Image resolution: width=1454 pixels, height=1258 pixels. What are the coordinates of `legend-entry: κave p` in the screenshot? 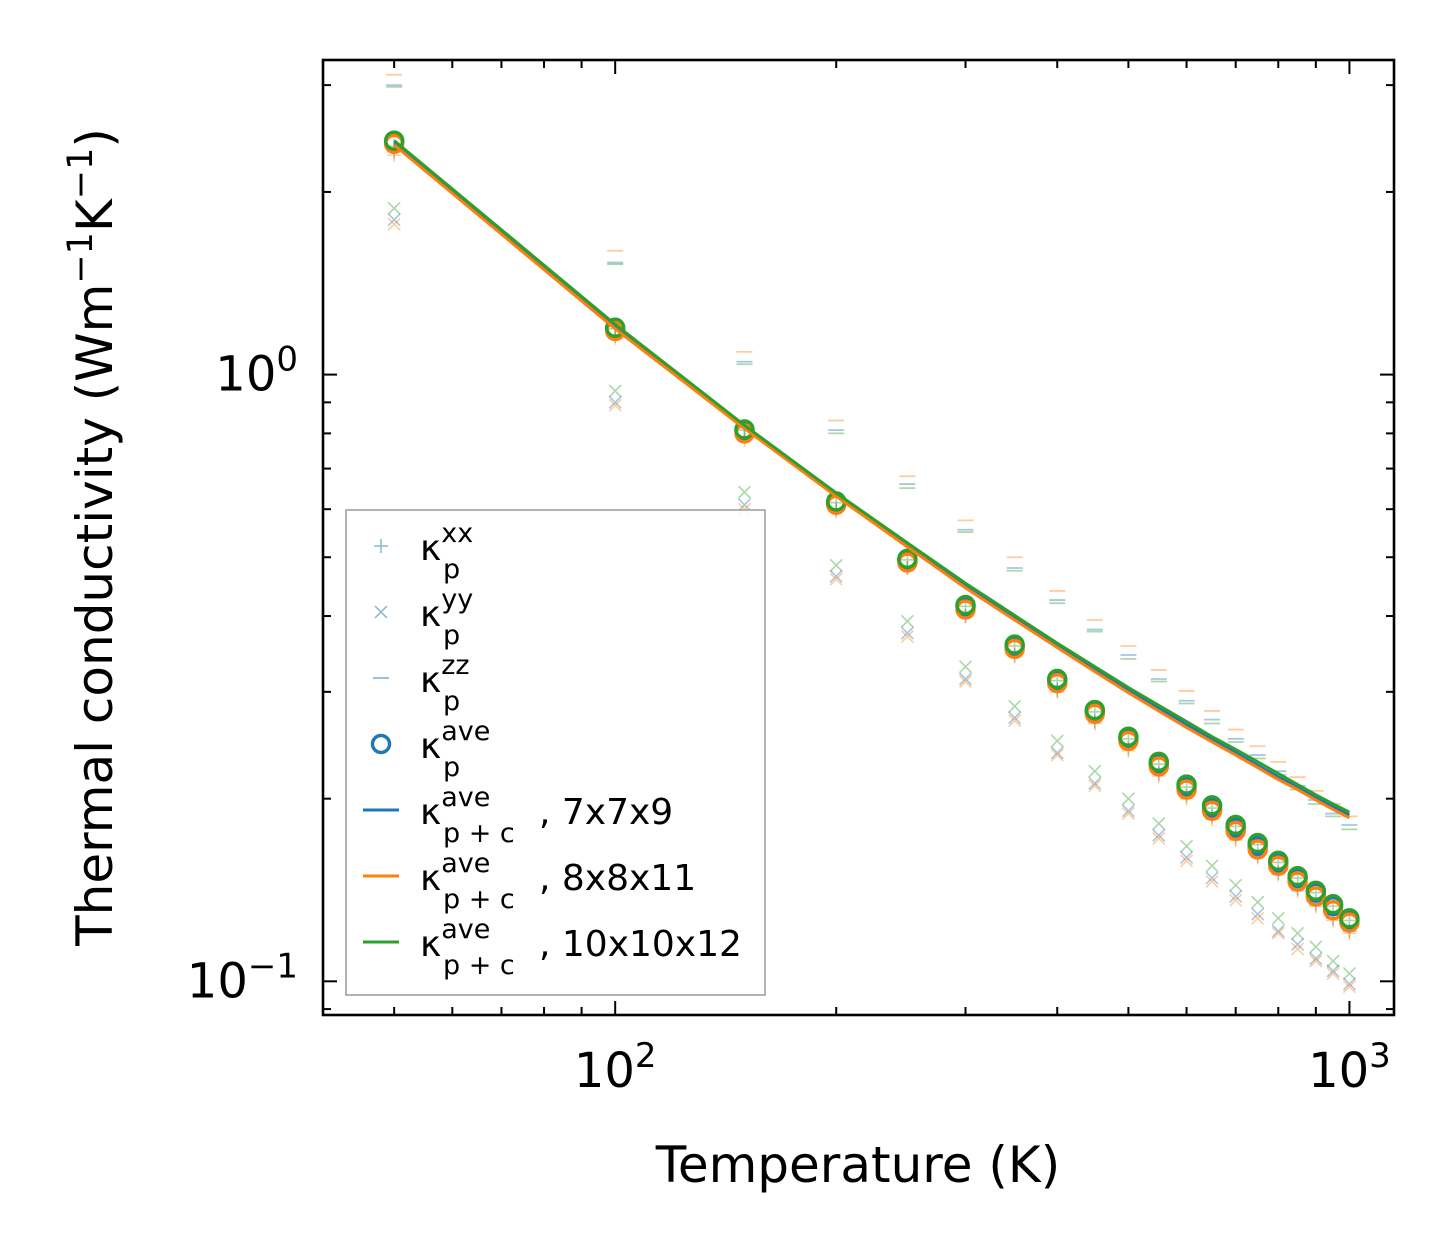 It's located at (430, 749).